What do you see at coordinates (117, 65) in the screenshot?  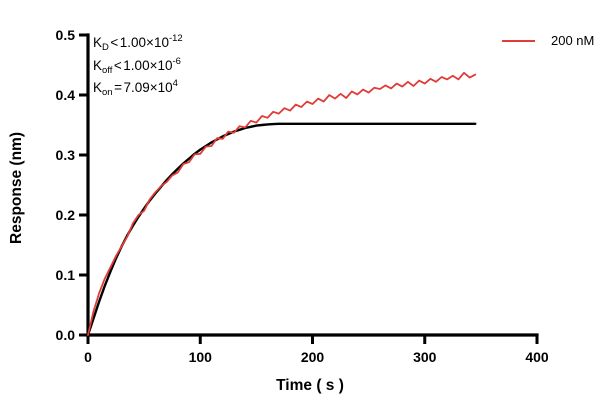 I see `koff-relation: <` at bounding box center [117, 65].